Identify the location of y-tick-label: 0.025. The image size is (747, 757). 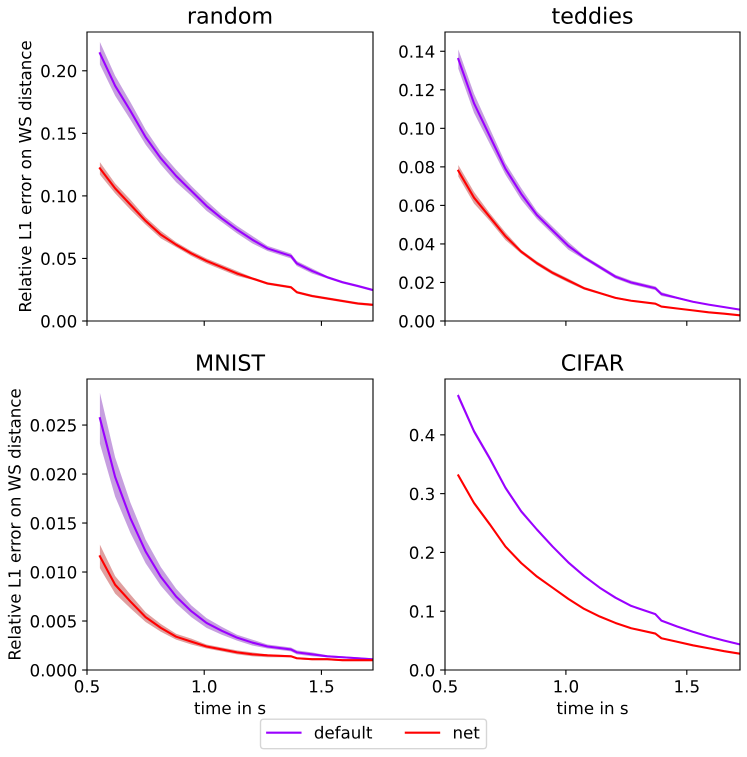
(53, 425).